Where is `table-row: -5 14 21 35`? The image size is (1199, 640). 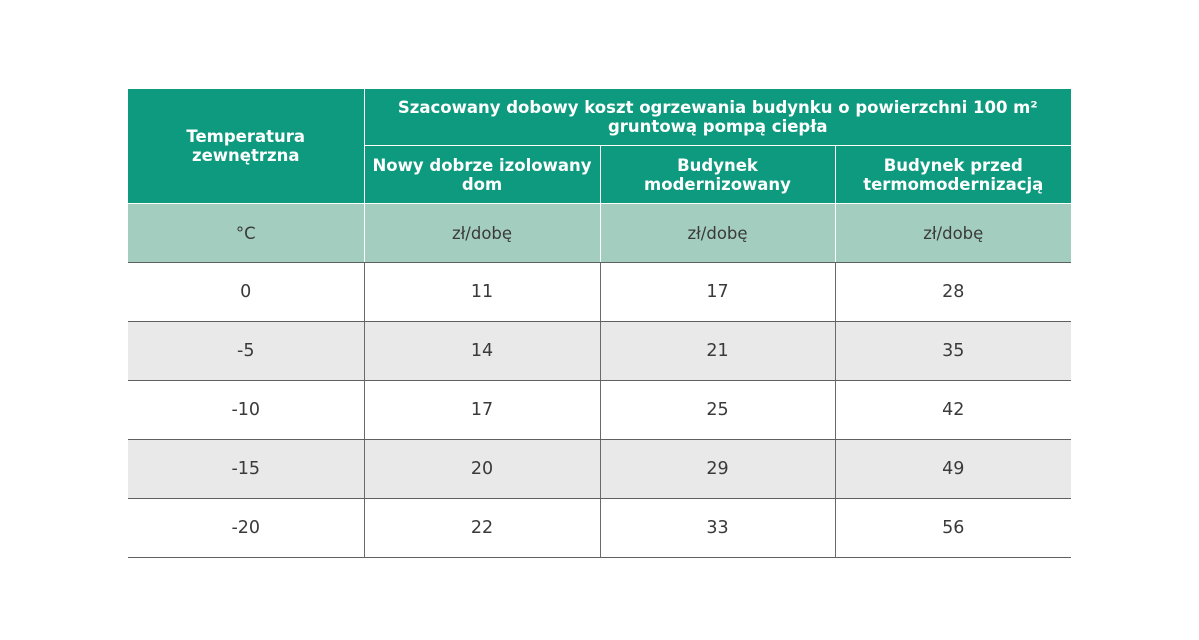
table-row: -5 14 21 35 is located at coordinates (599, 351).